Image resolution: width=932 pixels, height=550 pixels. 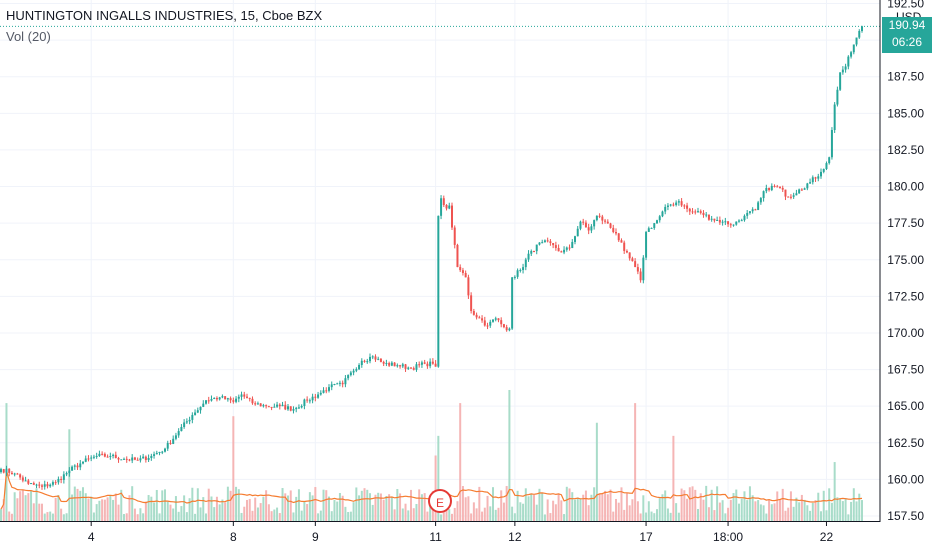 What do you see at coordinates (315, 537) in the screenshot?
I see `time-tick-label: 9` at bounding box center [315, 537].